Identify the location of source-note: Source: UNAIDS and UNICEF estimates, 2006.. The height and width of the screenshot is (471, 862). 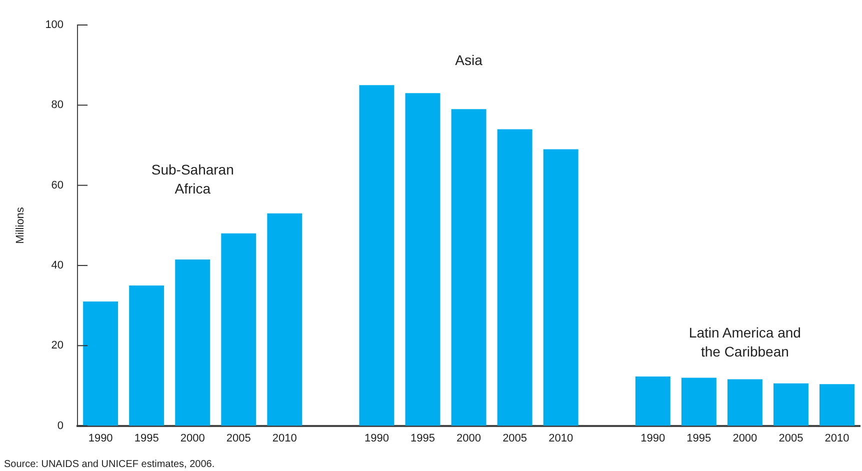
(109, 464).